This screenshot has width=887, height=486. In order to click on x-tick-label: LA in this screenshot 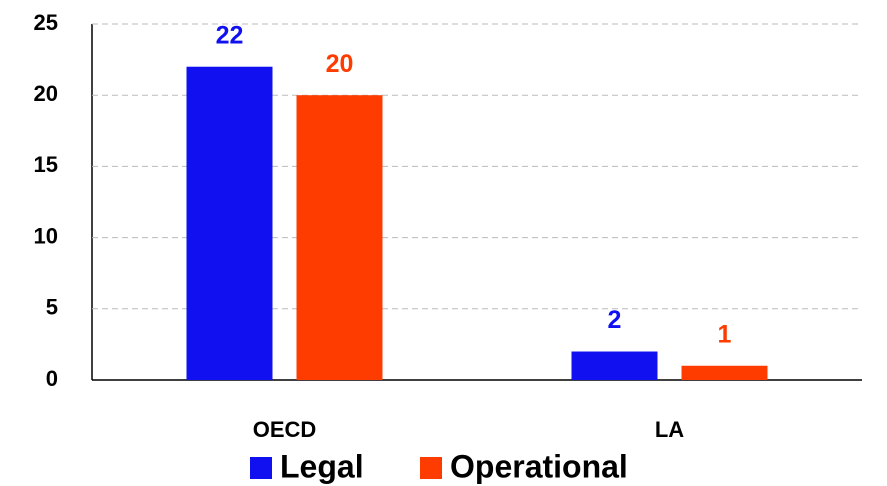, I will do `click(669, 429)`.